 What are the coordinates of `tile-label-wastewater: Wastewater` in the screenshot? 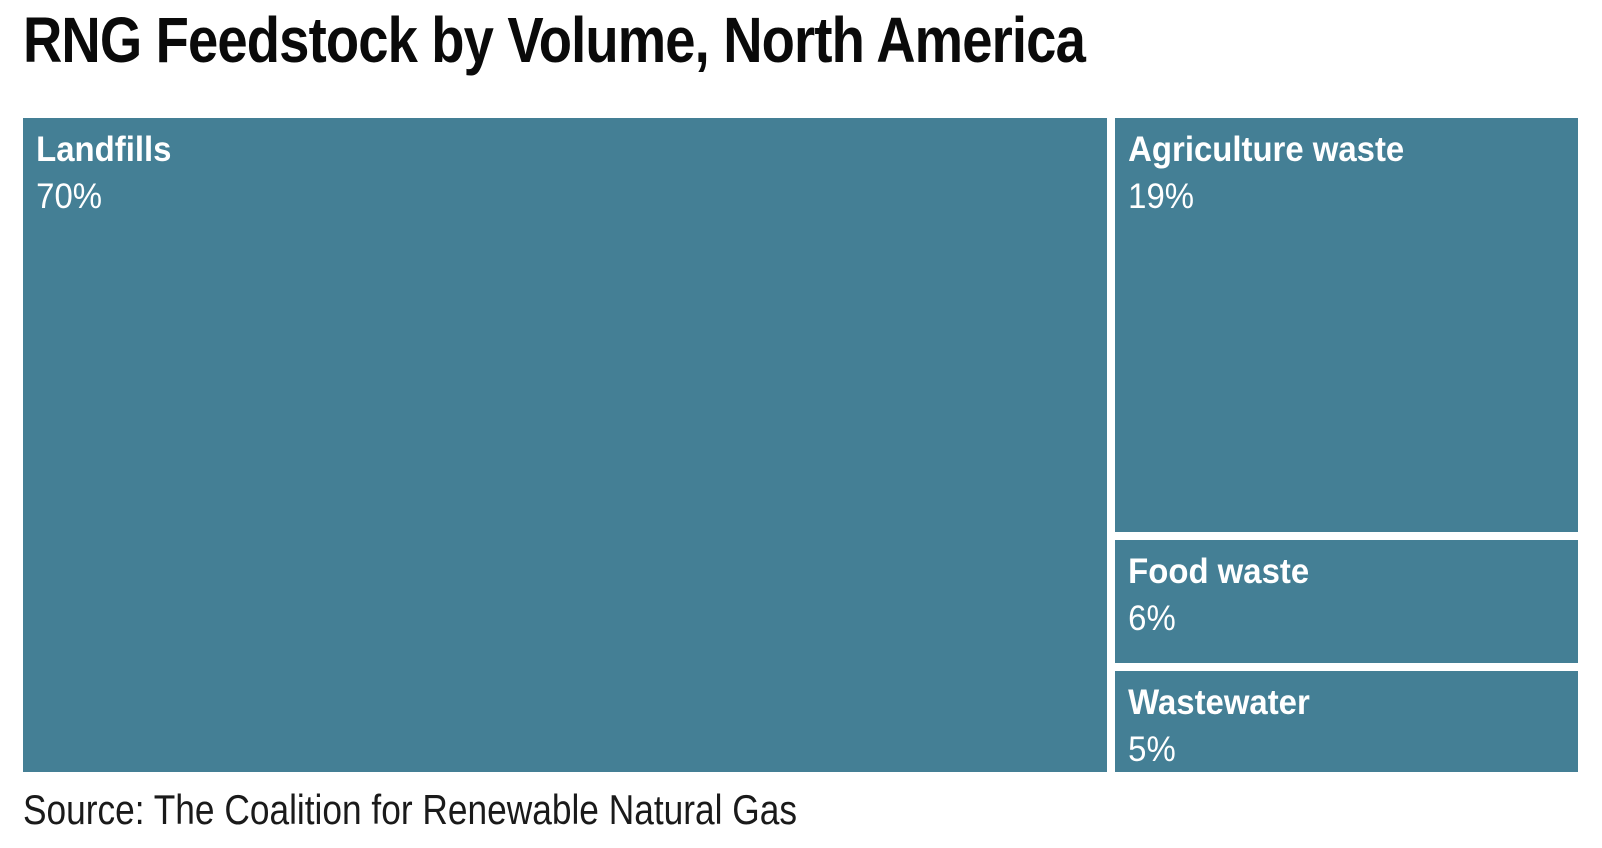 It's located at (1219, 702).